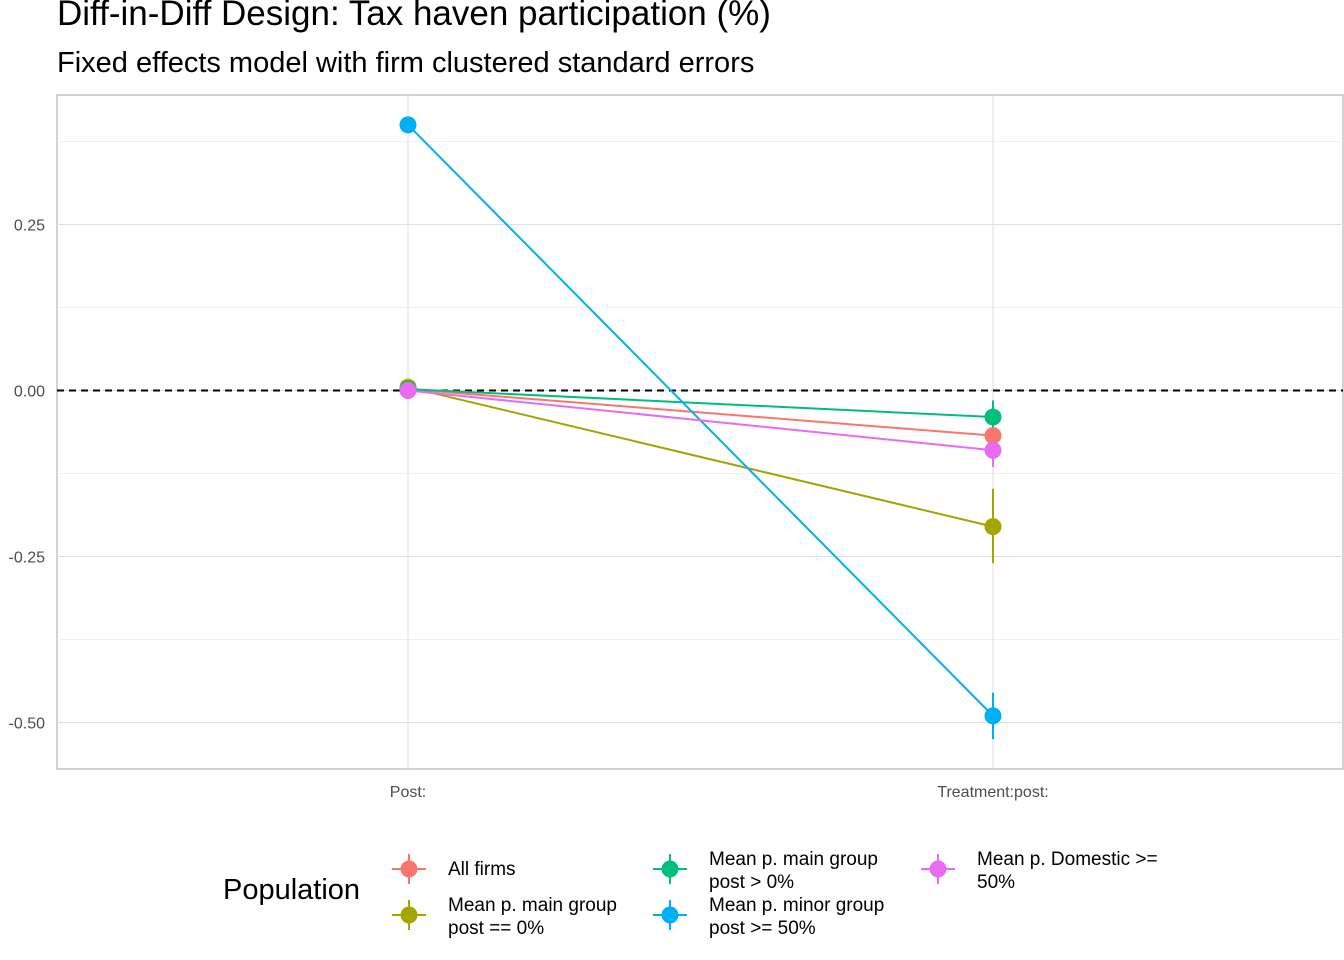 This screenshot has width=1344, height=960. I want to click on y-tick-label: -0.50, so click(27, 724).